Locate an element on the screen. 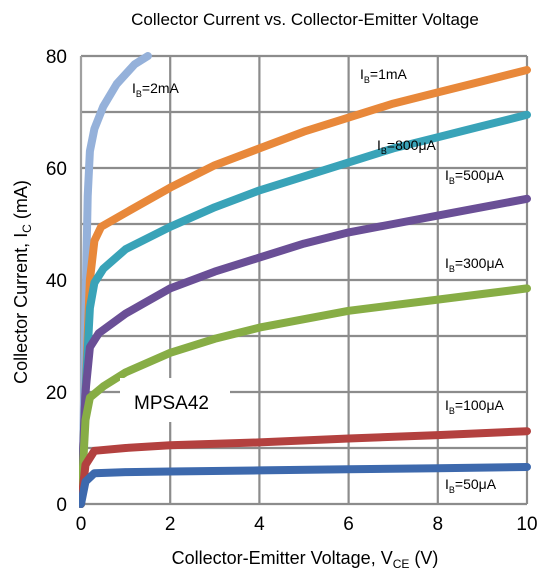 Image resolution: width=538 pixels, height=575 pixels. y-tick-labels: 0 20 40 60 80 is located at coordinates (56, 281).